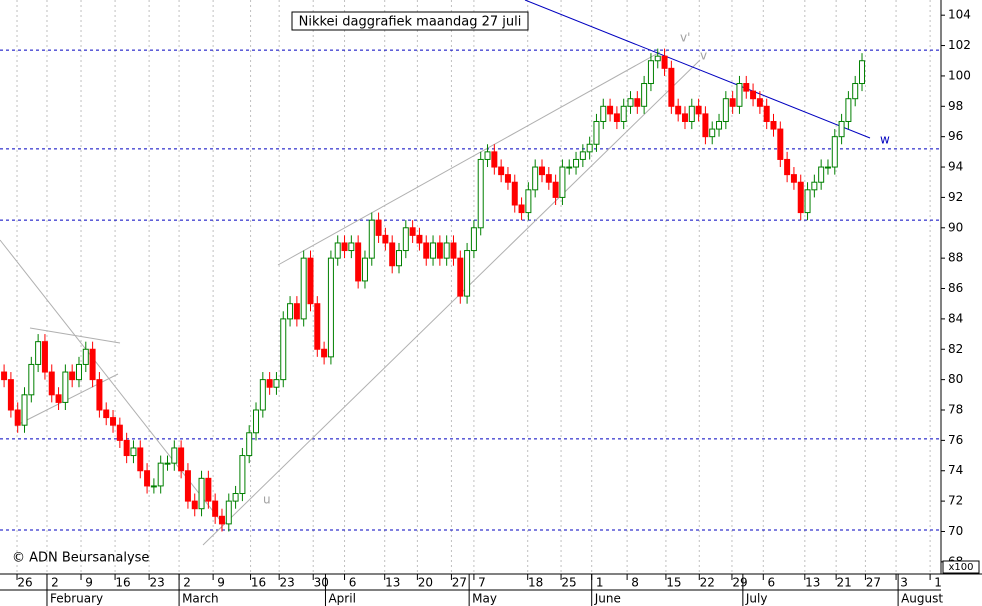  Describe the element at coordinates (922, 599) in the screenshot. I see `month-label: August` at that location.